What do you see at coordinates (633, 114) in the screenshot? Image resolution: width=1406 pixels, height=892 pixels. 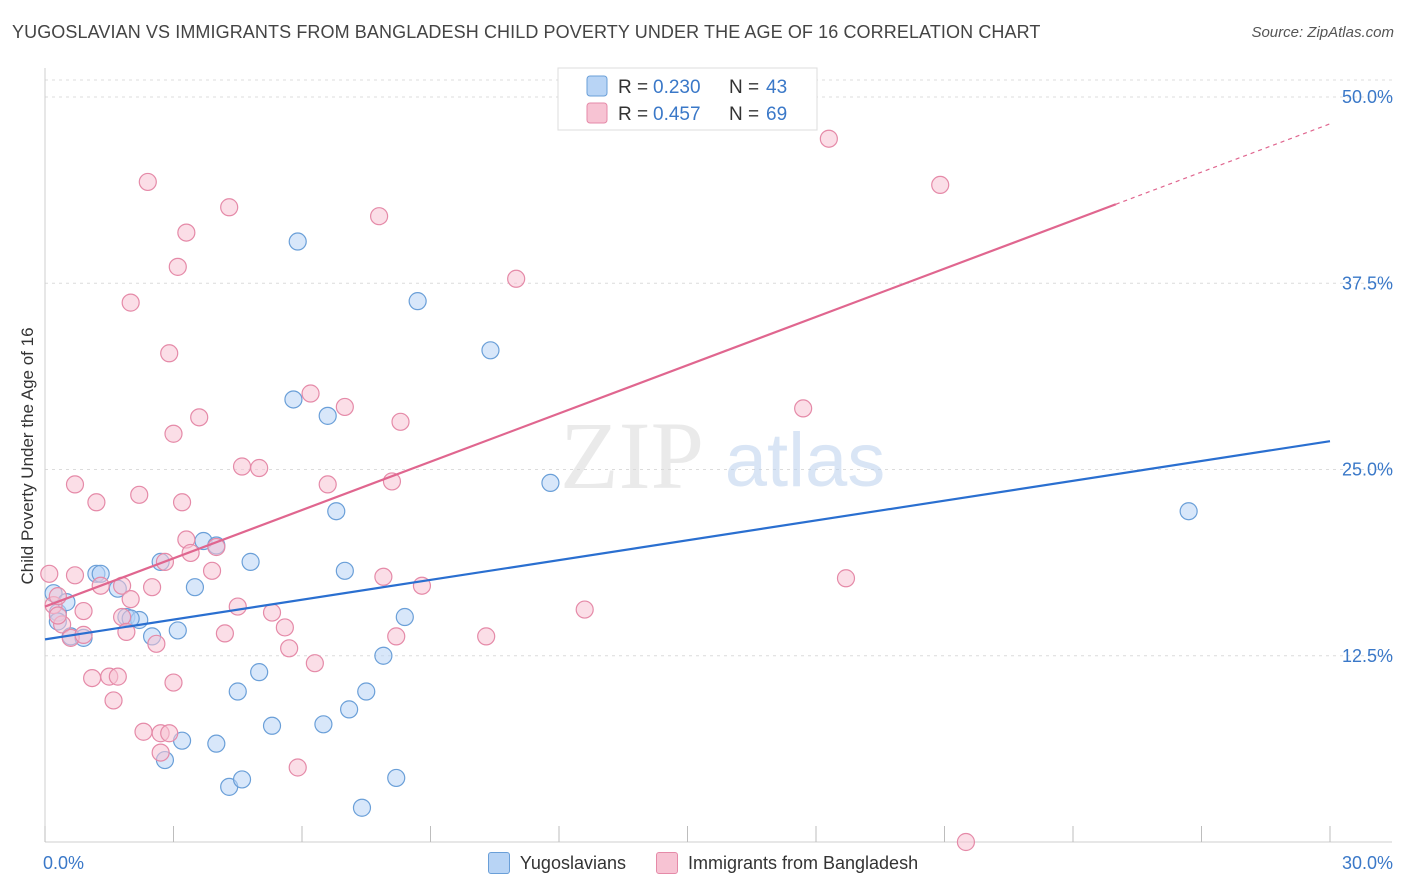 I see `legend-r-label-2: R =` at bounding box center [633, 114].